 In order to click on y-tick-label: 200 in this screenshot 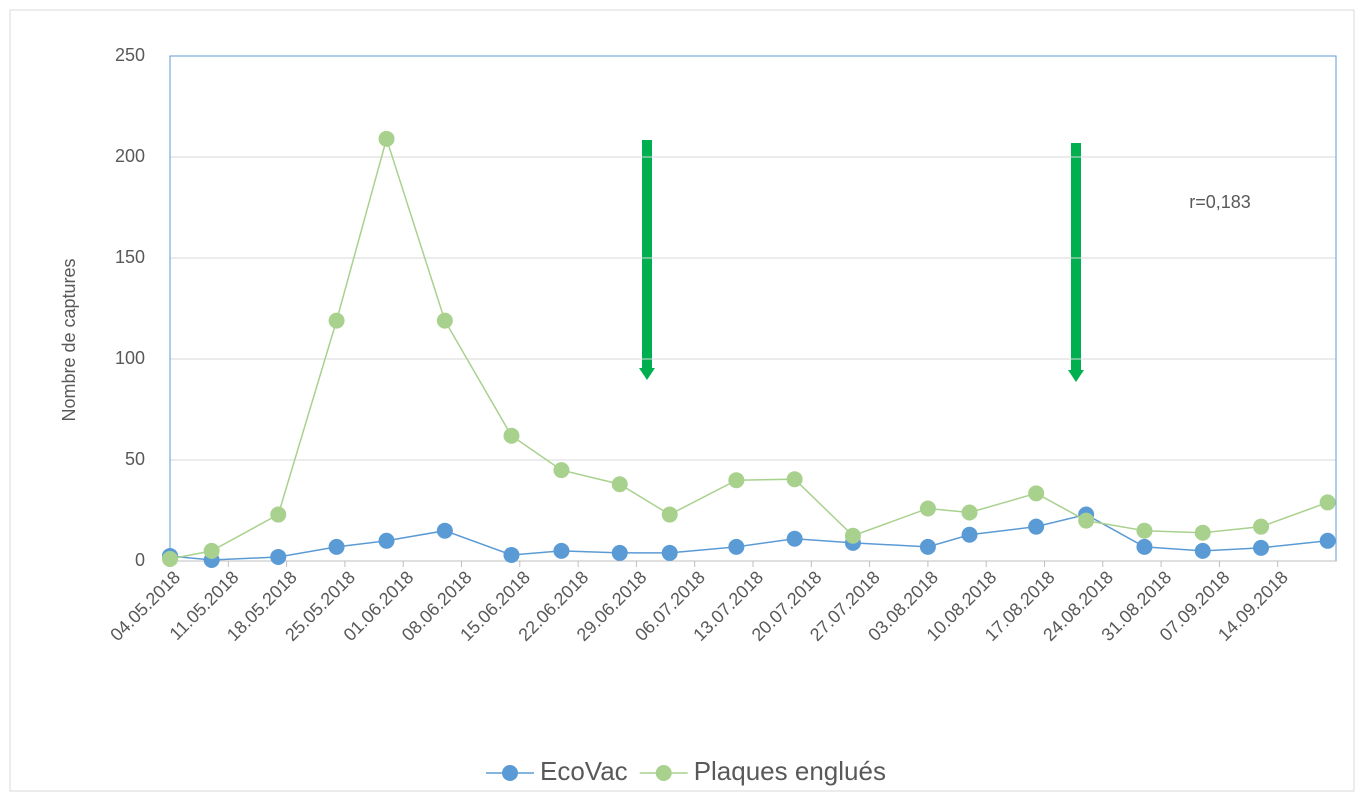, I will do `click(130, 156)`.